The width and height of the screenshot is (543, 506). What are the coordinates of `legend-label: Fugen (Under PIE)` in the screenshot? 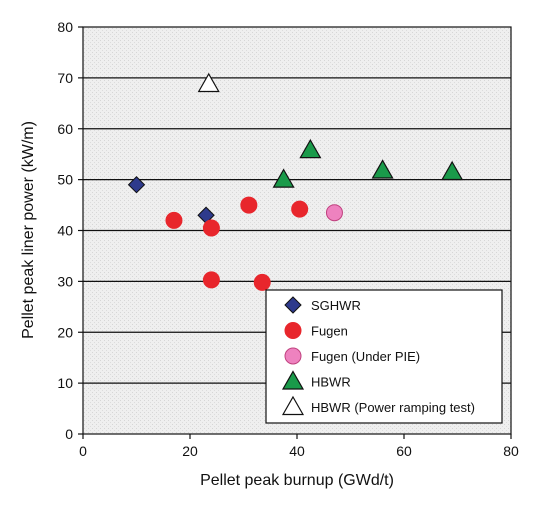 It's located at (365, 356).